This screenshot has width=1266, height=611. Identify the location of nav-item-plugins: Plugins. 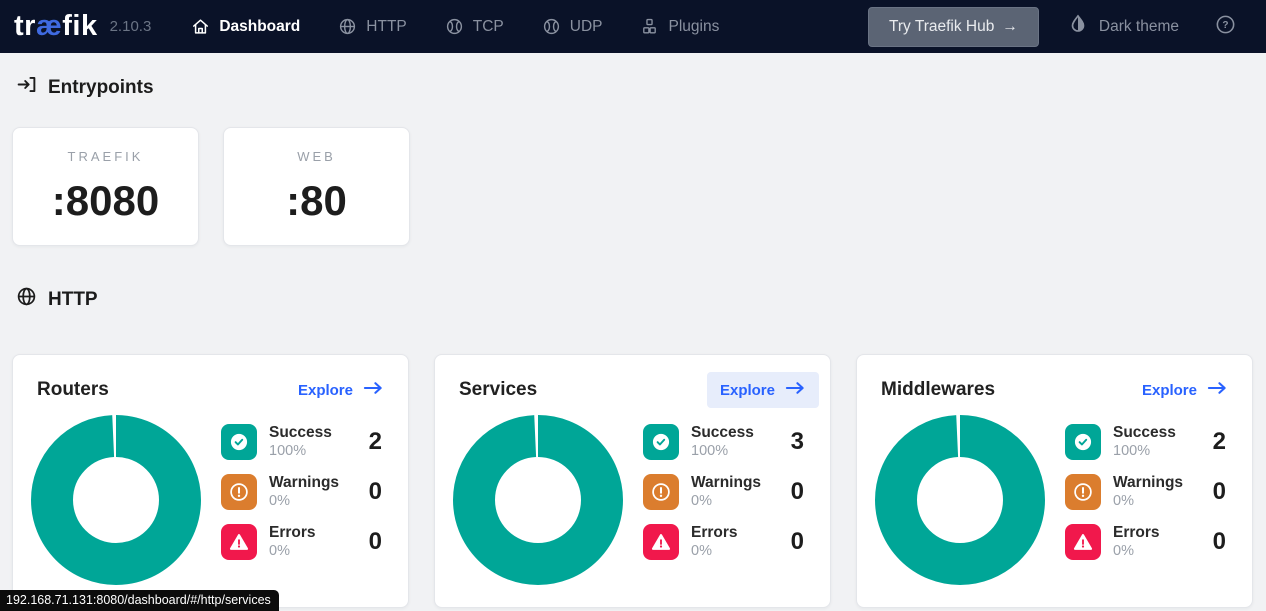
(679, 26).